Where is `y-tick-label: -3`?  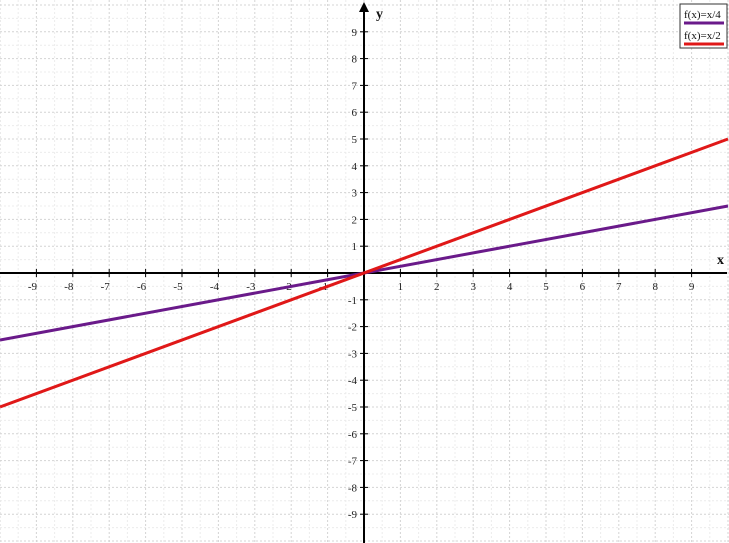
y-tick-label: -3 is located at coordinates (353, 354).